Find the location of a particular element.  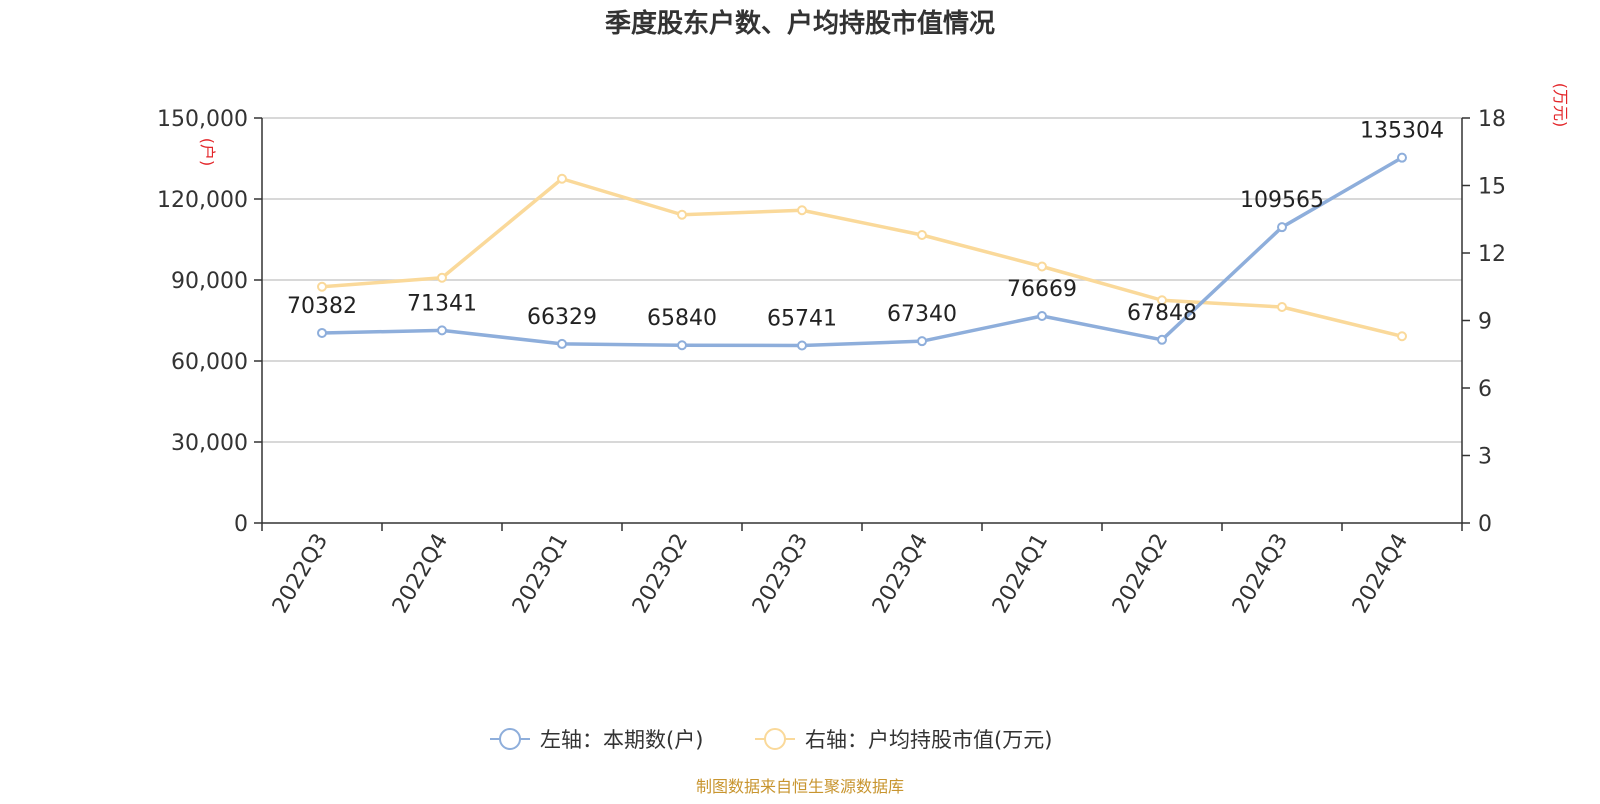

legend-item-households: 左轴：本期数(户) is located at coordinates (596, 740).